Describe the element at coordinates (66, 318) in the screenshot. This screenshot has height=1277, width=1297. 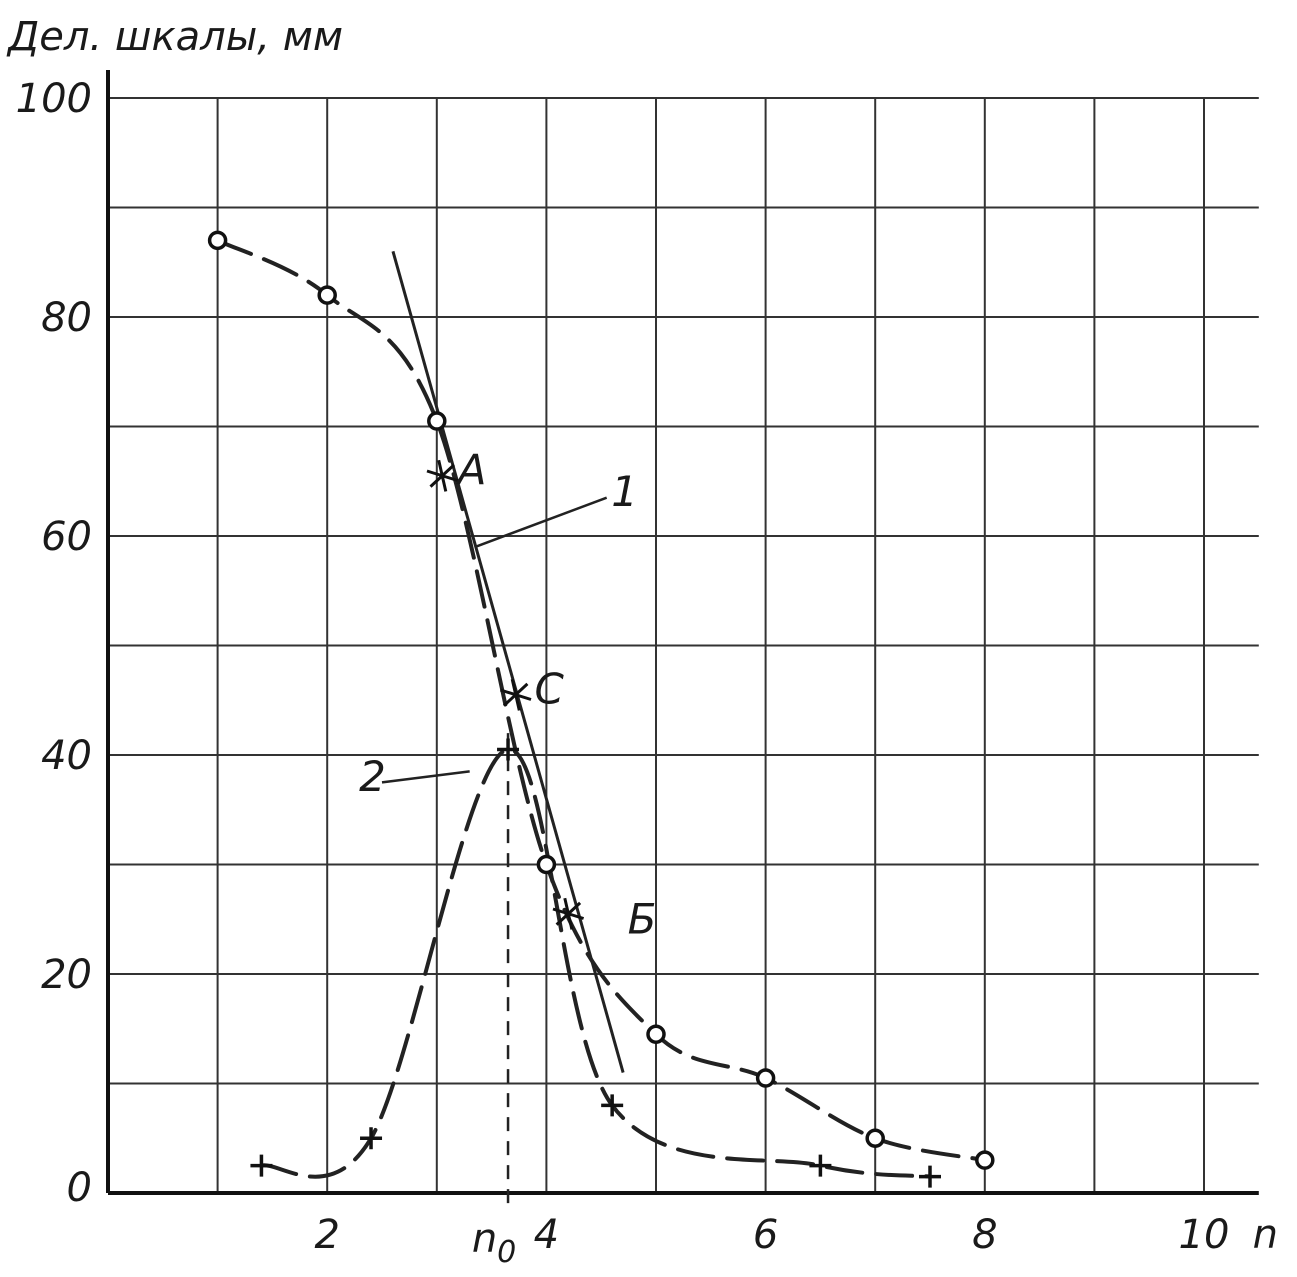
I see `y-tick-label: 80` at that location.